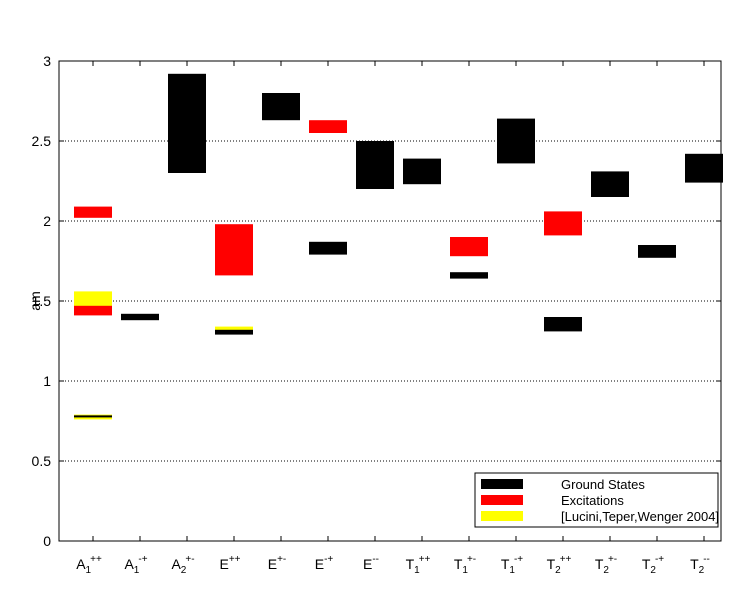  What do you see at coordinates (512, 565) in the screenshot?
I see `xtick-label-9: T1-+` at bounding box center [512, 565].